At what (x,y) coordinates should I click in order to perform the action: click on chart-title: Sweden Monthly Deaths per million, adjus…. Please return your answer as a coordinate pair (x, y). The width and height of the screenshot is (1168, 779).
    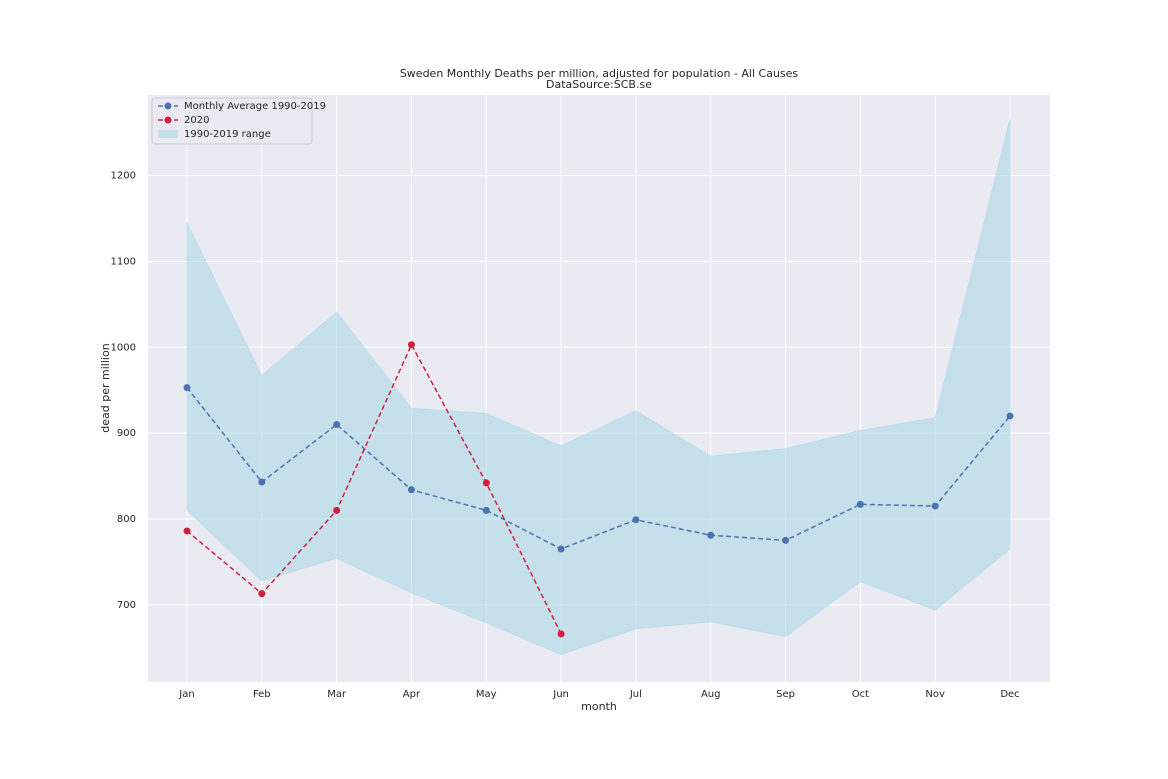
    Looking at the image, I should click on (599, 73).